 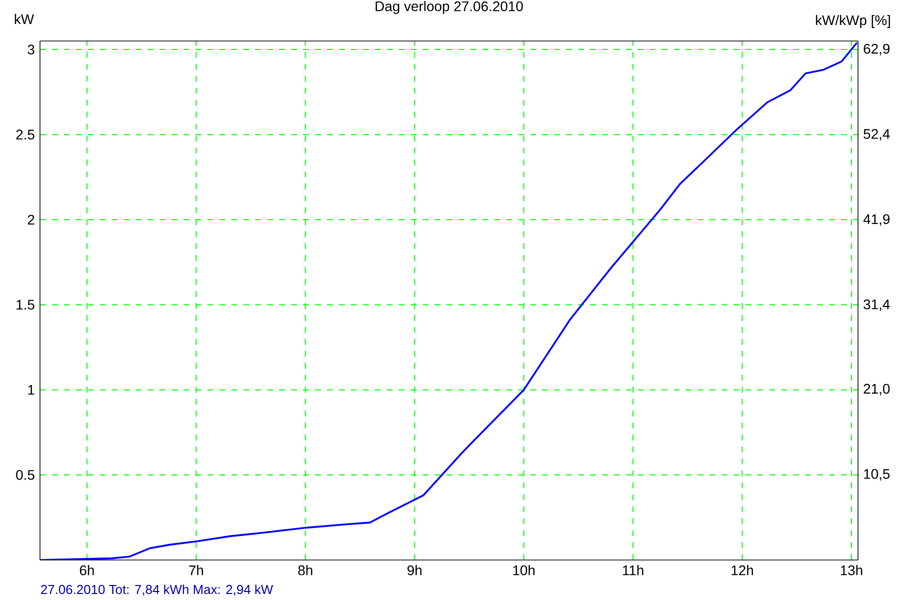 What do you see at coordinates (415, 570) in the screenshot?
I see `x-tick-label: 9h` at bounding box center [415, 570].